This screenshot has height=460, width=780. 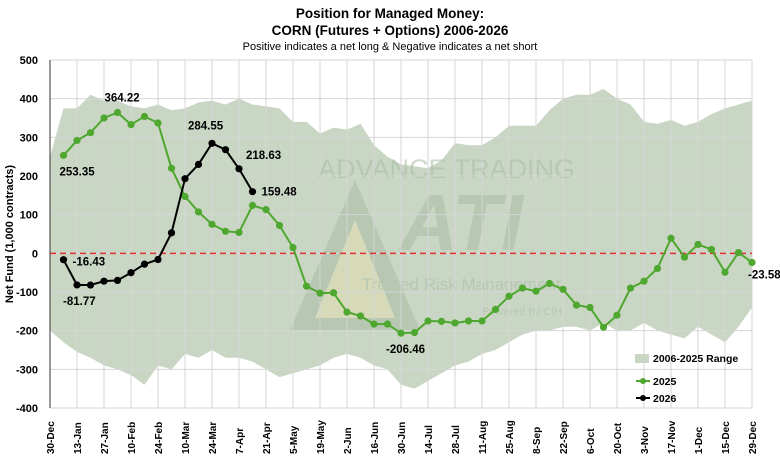 I want to click on y-tick-label: -400, so click(x=27, y=409).